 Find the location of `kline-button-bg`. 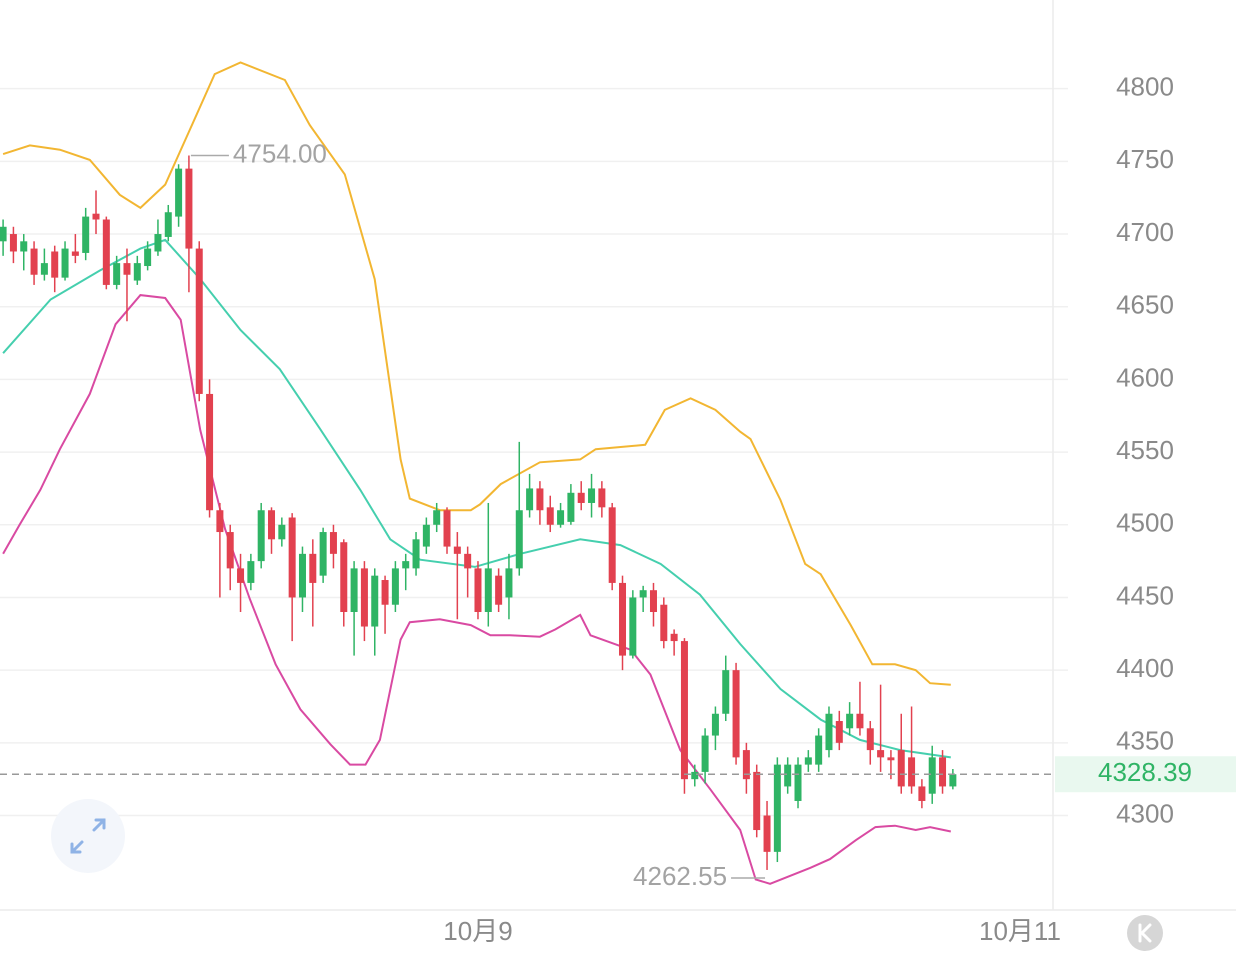

kline-button-bg is located at coordinates (1145, 933).